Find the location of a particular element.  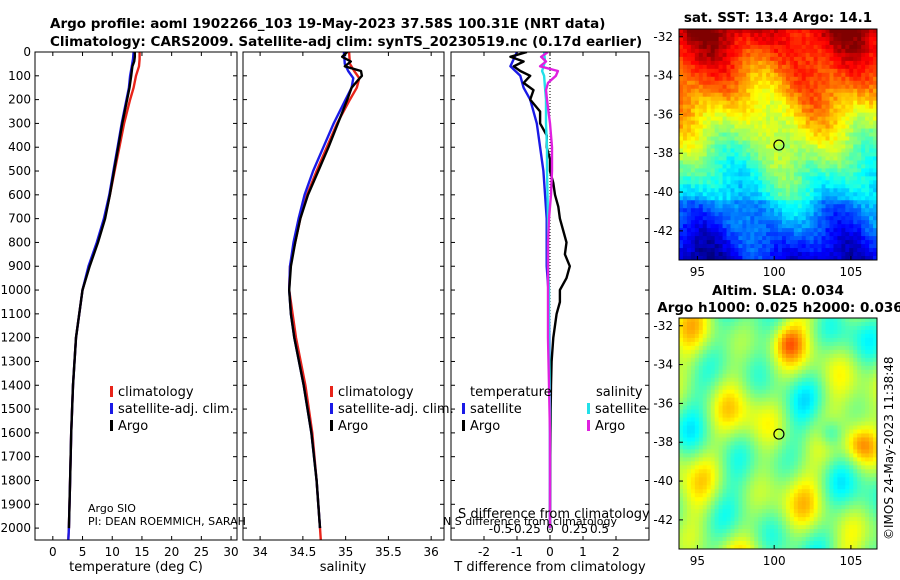

series-line-climatology is located at coordinates (104, 296).